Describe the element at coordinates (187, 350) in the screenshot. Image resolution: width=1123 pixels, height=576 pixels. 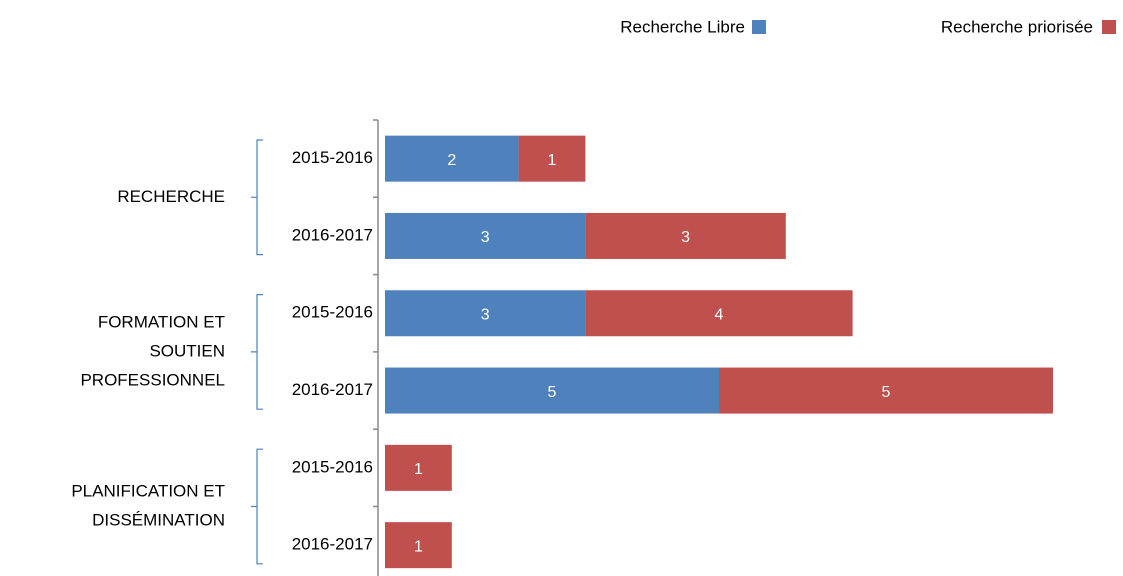
I see `group-label: SOUTIEN` at that location.